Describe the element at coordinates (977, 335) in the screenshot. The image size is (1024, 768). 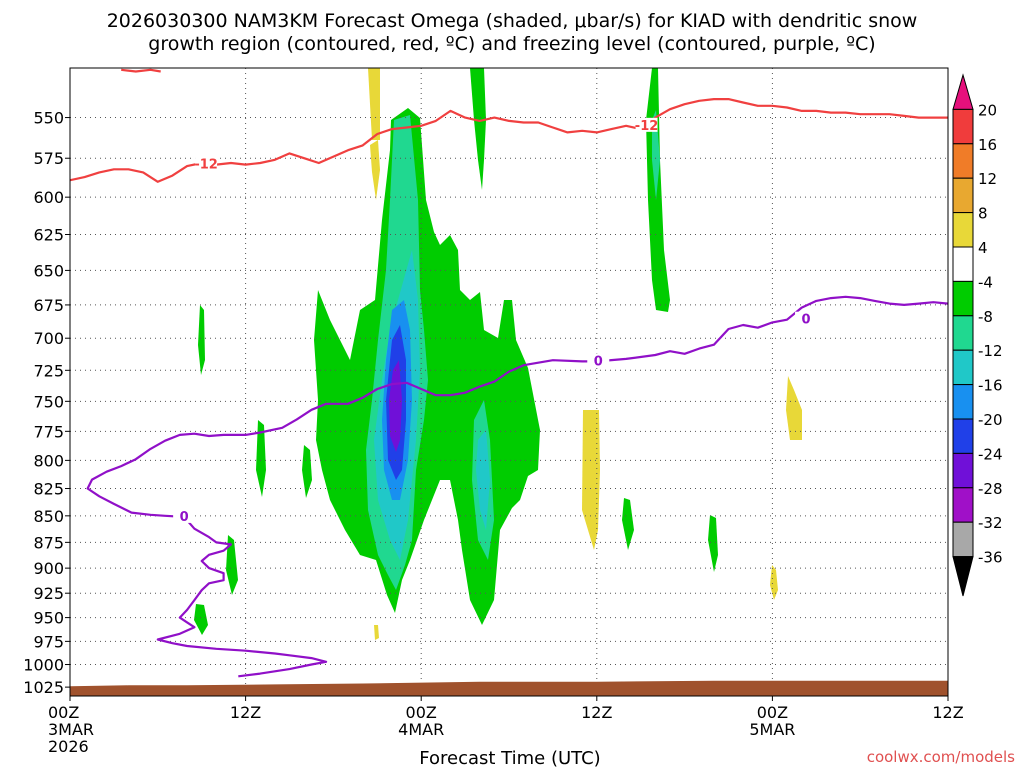
I see `colorbar: 20 16 12 8 4 -4 -8 -12 -16 -20 -24 -28 -32 -36` at that location.